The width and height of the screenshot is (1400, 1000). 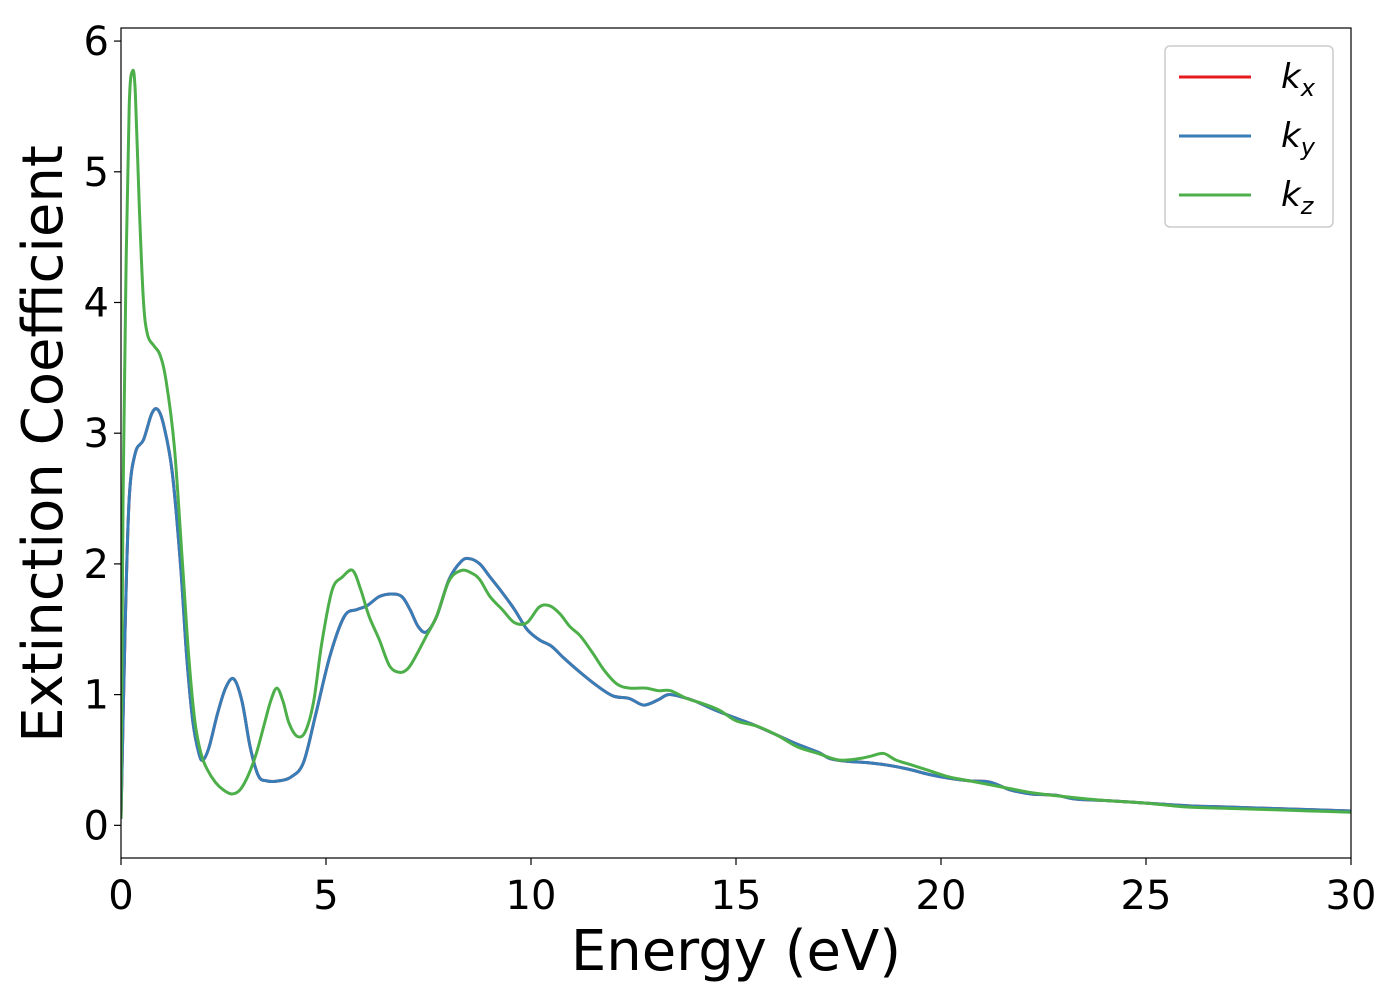 I want to click on legend-label-ky: ky, so click(x=1298, y=138).